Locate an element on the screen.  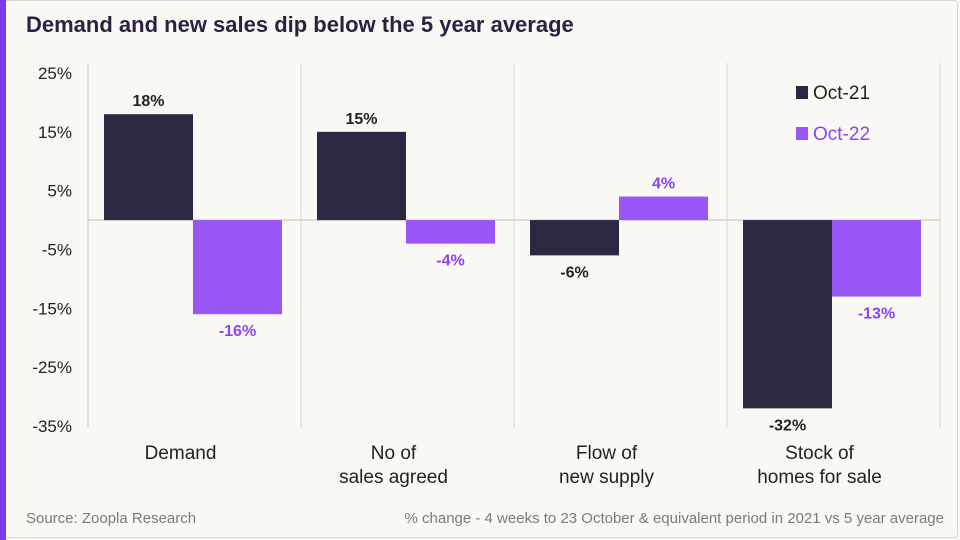
y-tick-label: -15% is located at coordinates (52, 308).